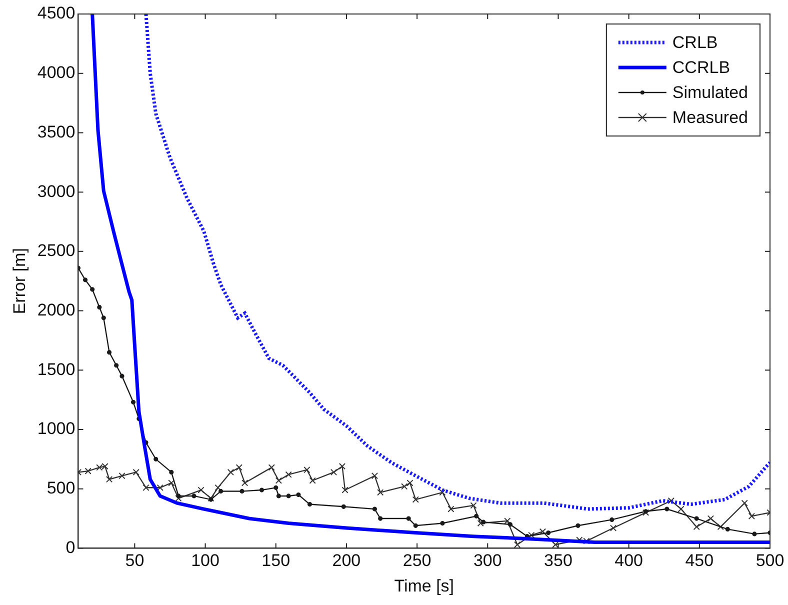  I want to click on y-tick-label: 0, so click(71, 547).